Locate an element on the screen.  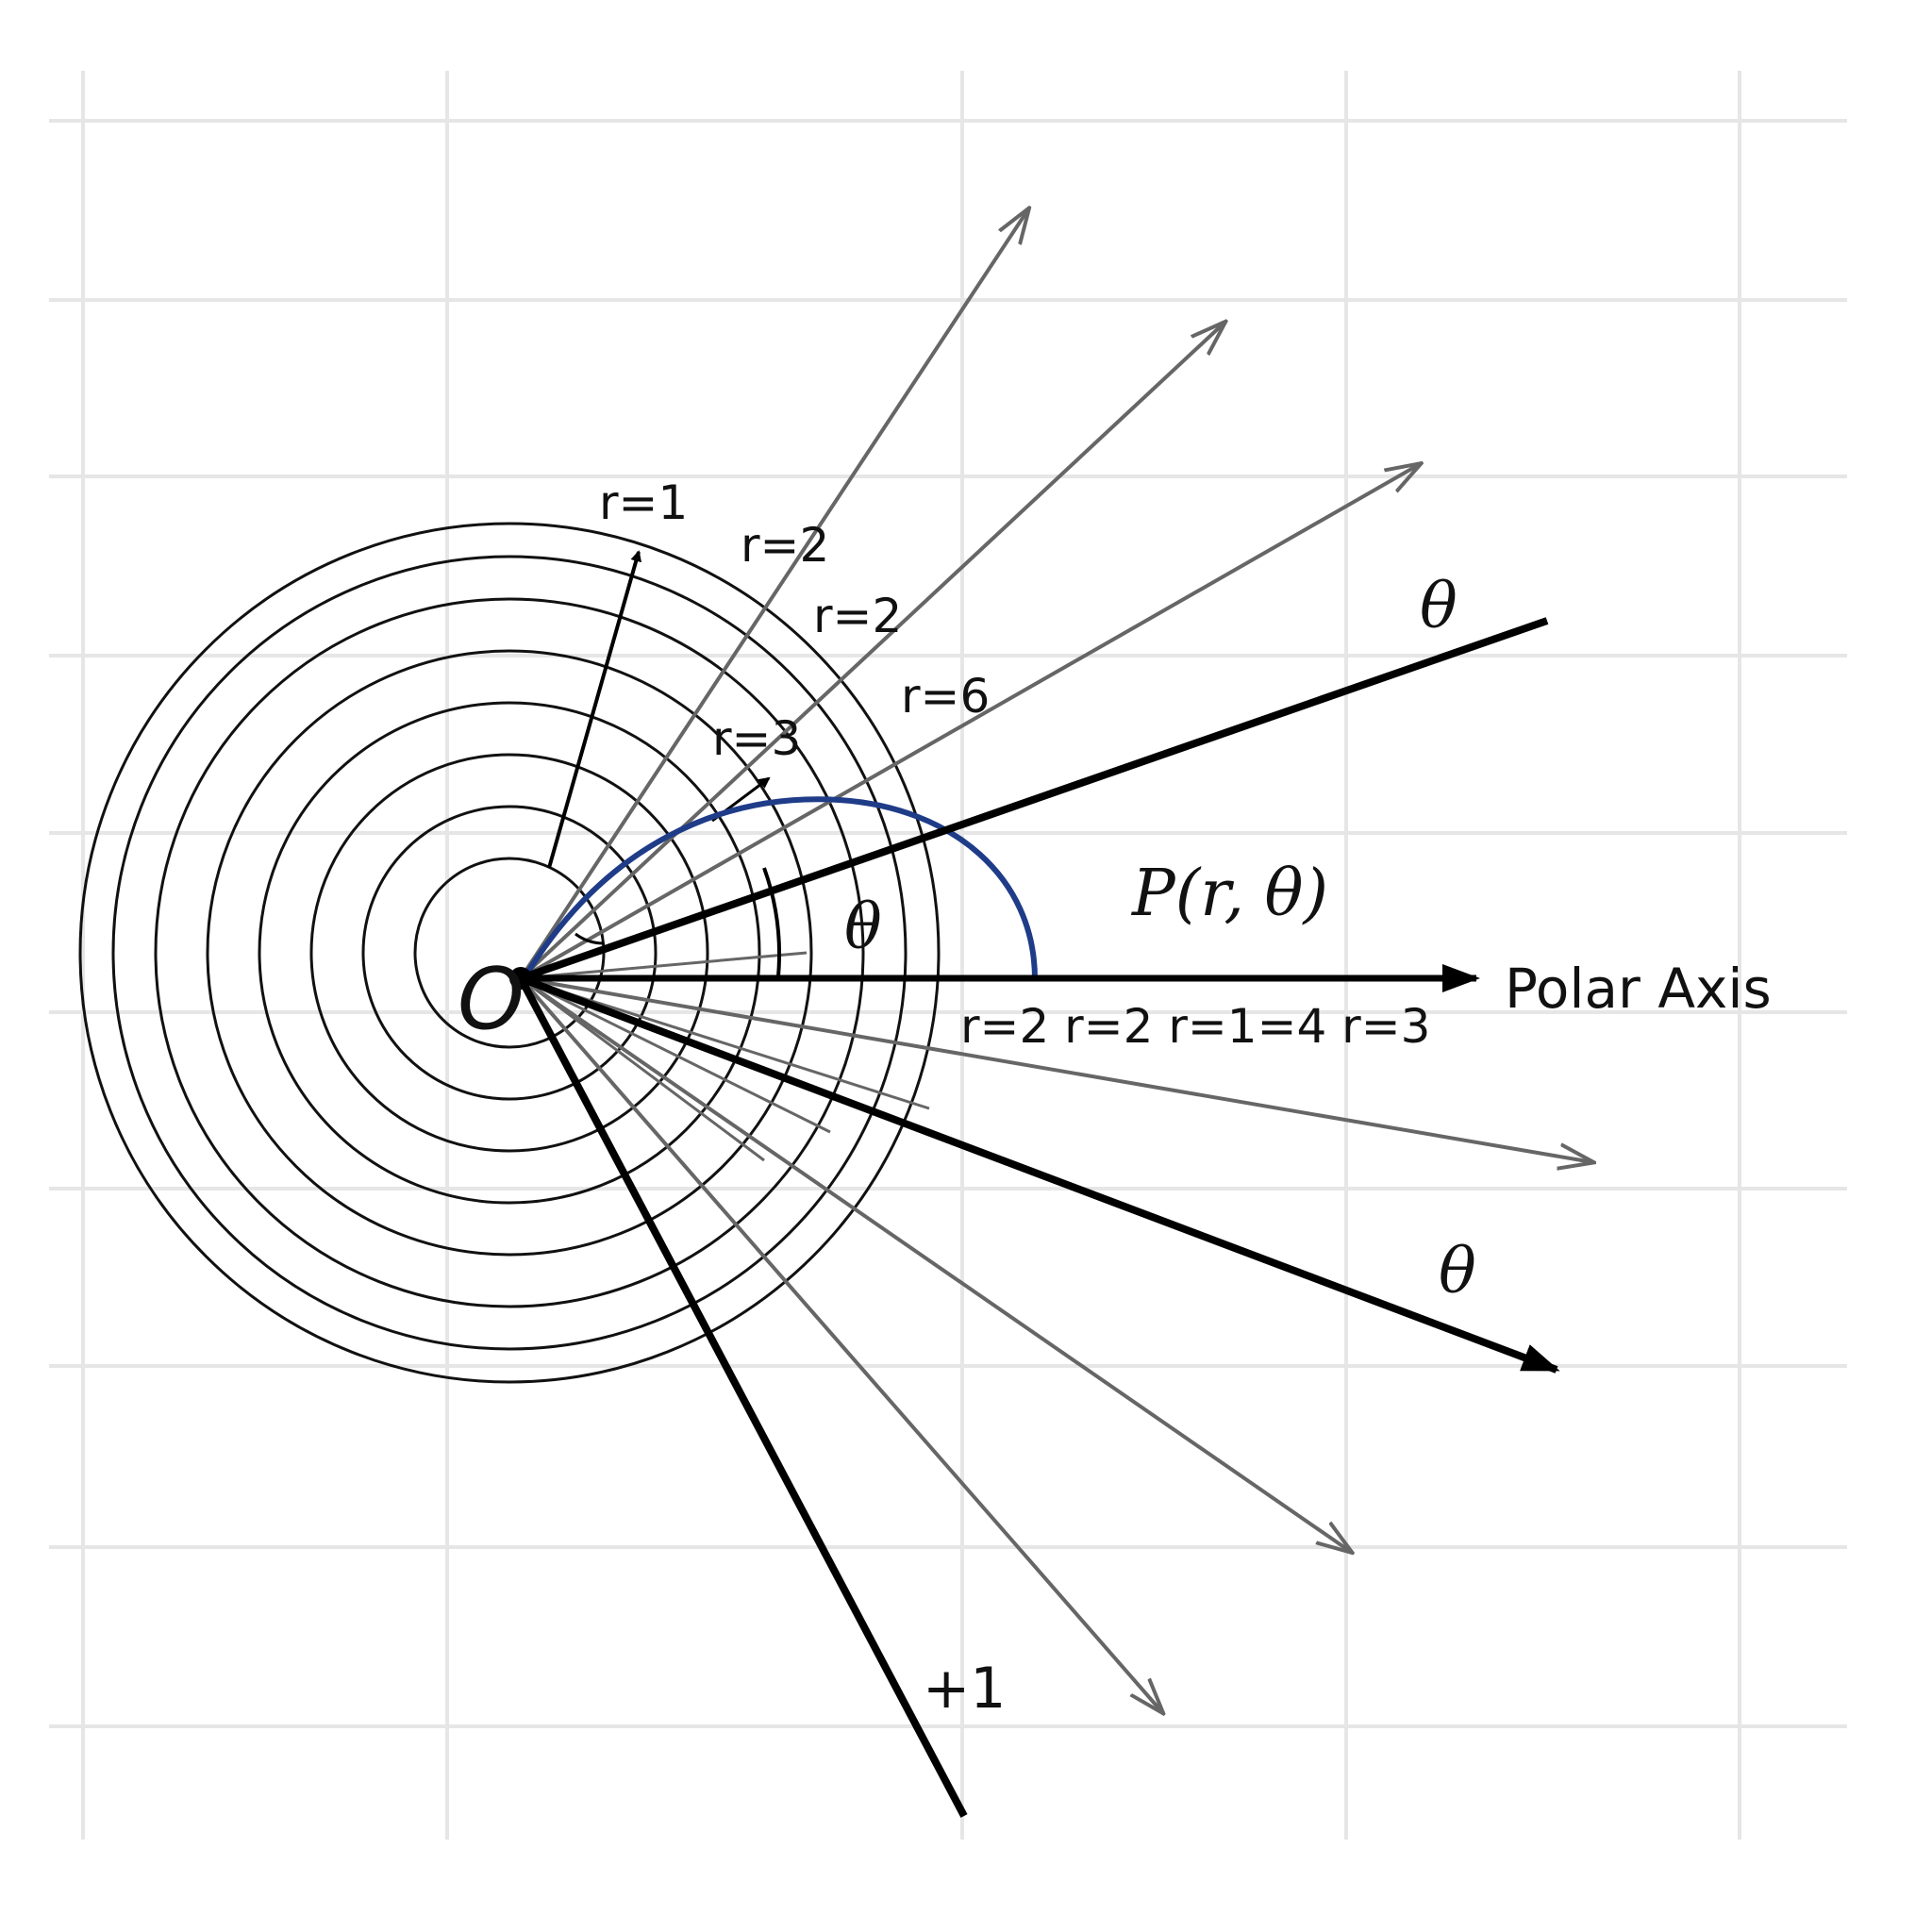
angle-label-center: θ is located at coordinates (863, 927).